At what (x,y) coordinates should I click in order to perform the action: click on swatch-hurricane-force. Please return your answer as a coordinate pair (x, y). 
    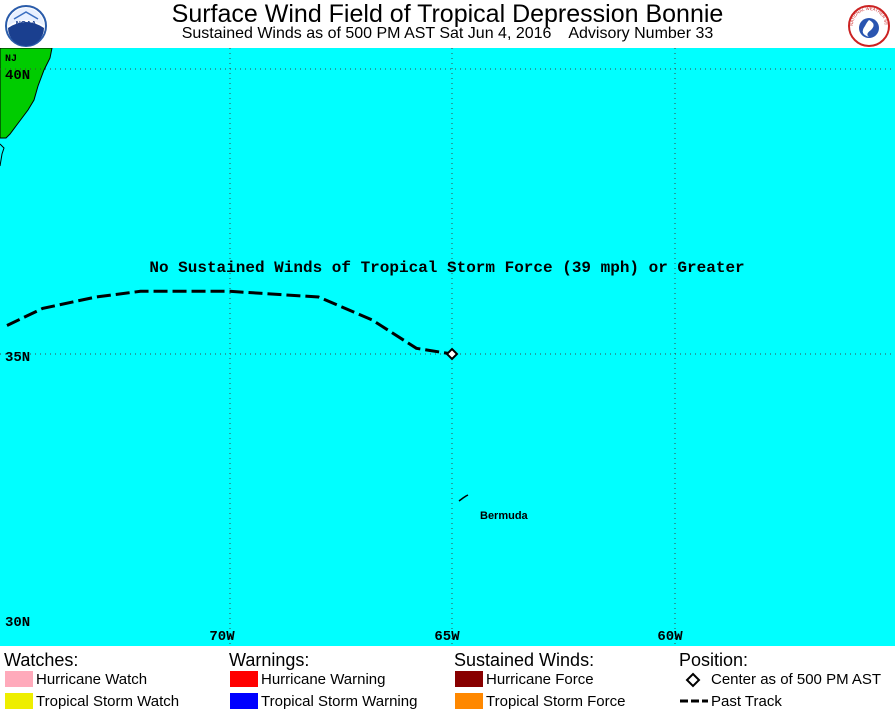
    Looking at the image, I should click on (469, 679).